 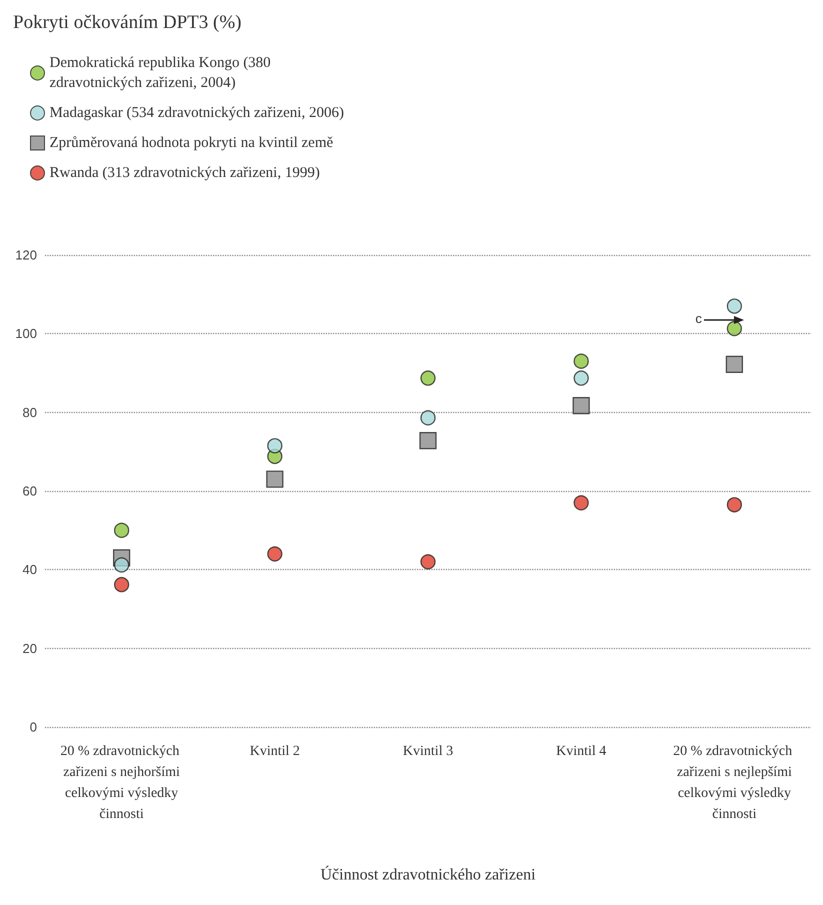 What do you see at coordinates (127, 22) in the screenshot?
I see `chart-title: Pokryti očkováním DPT3 (%)` at bounding box center [127, 22].